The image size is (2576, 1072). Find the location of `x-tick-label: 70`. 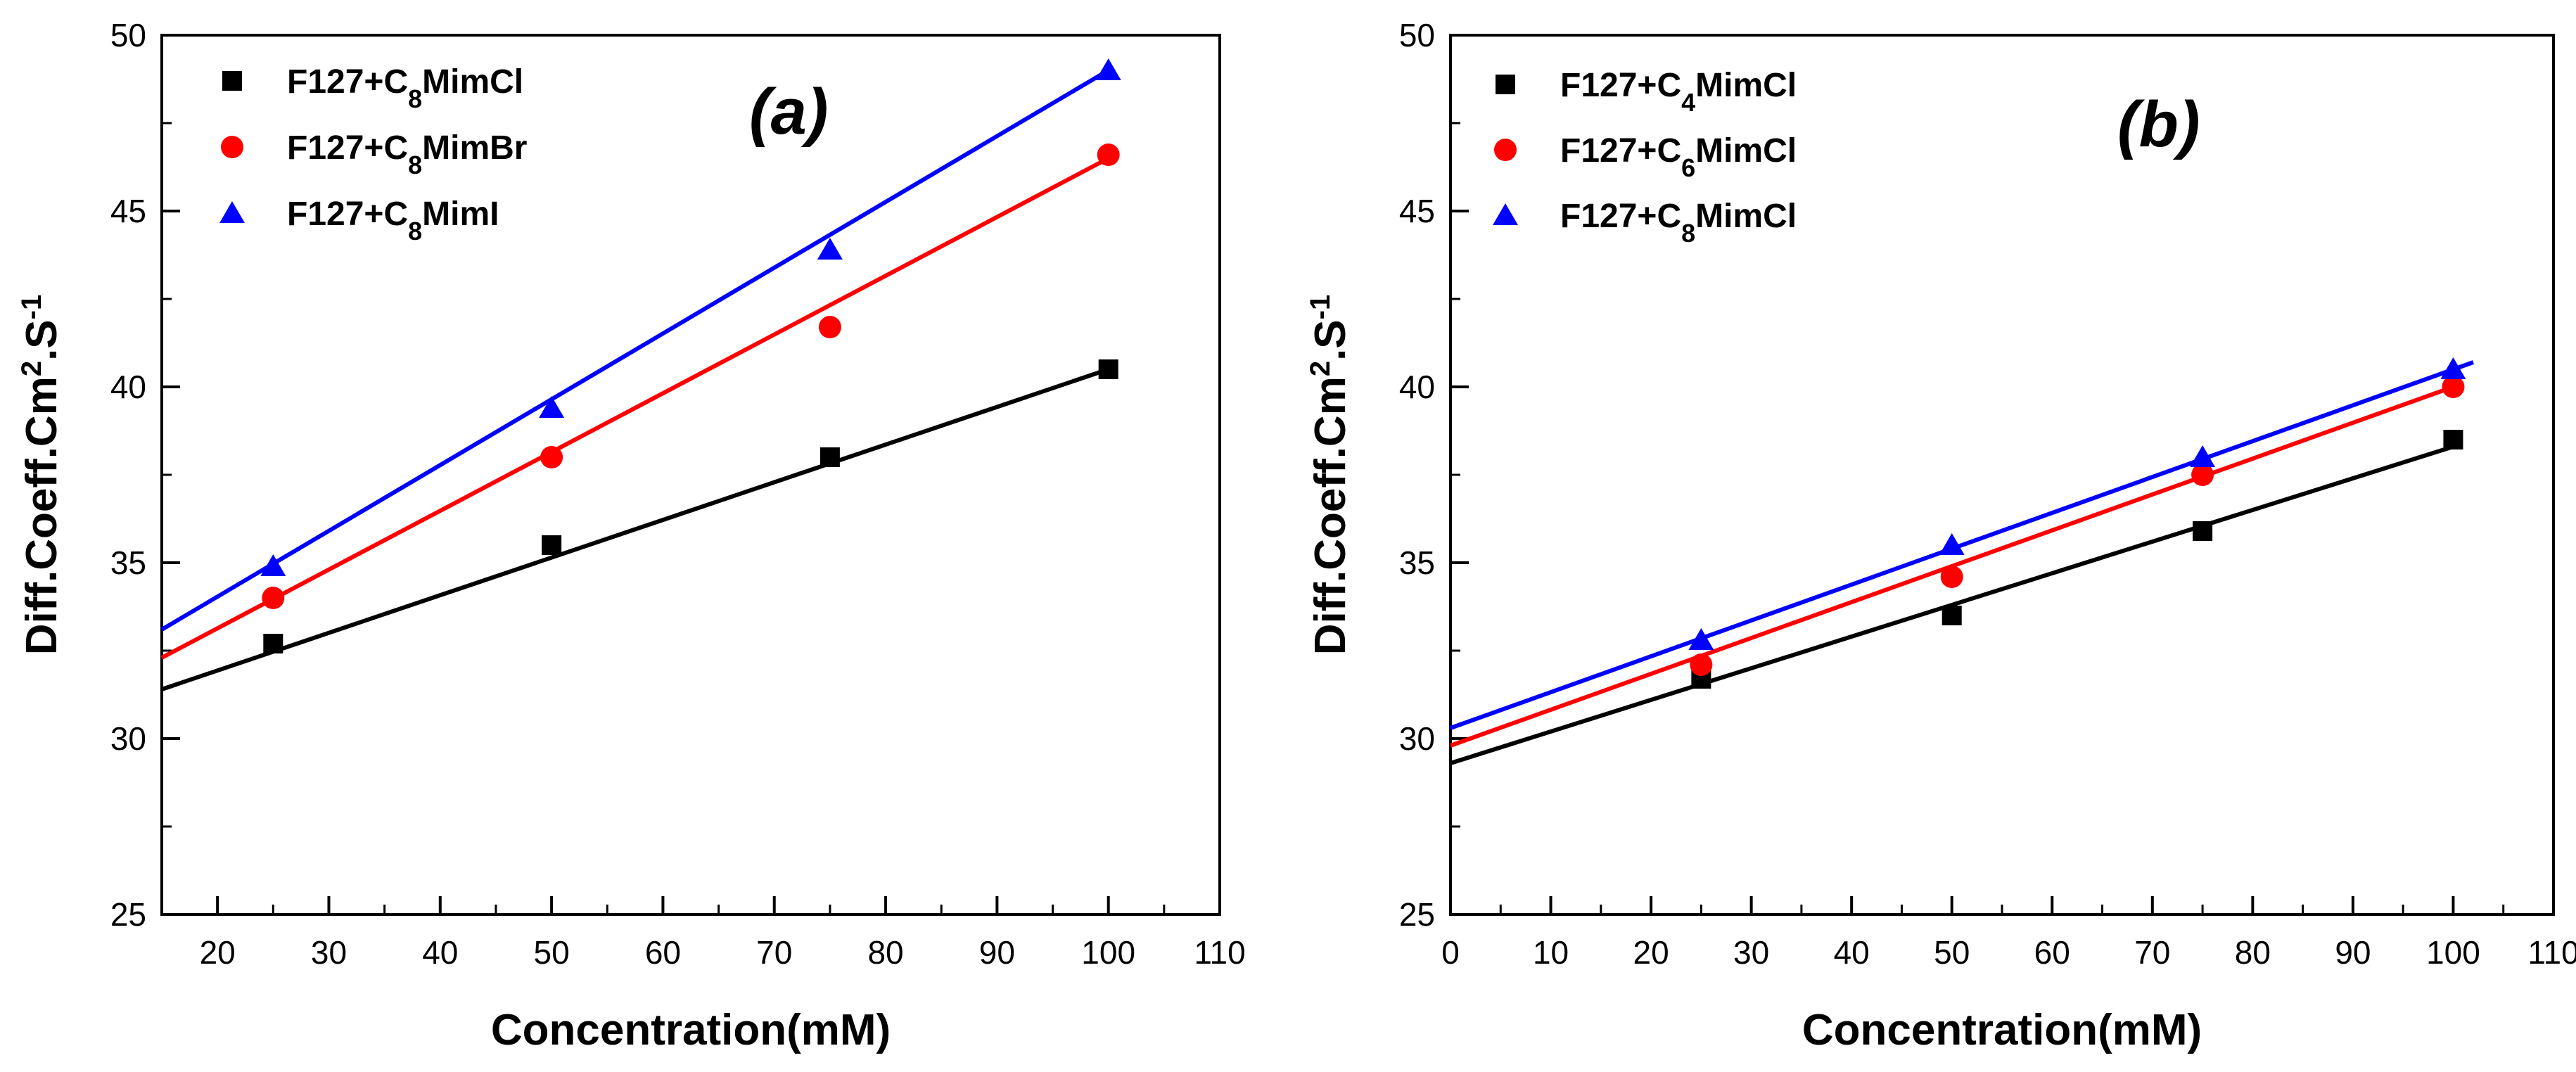

x-tick-label: 70 is located at coordinates (774, 952).